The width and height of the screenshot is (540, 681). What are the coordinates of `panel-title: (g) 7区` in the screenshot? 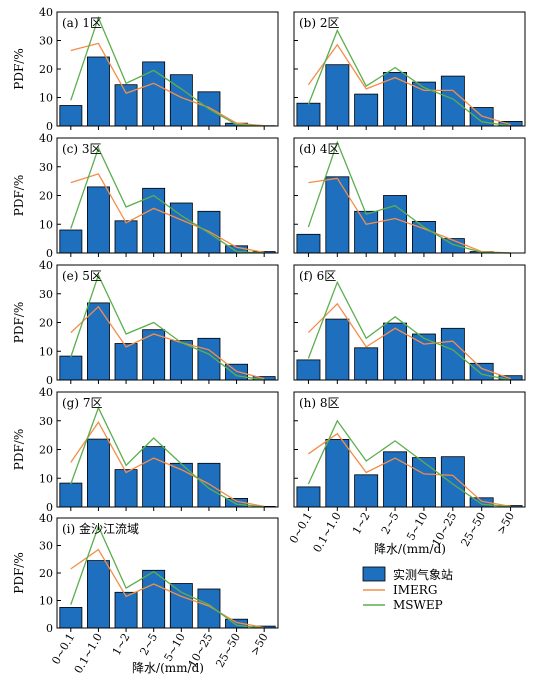 It's located at (82, 403).